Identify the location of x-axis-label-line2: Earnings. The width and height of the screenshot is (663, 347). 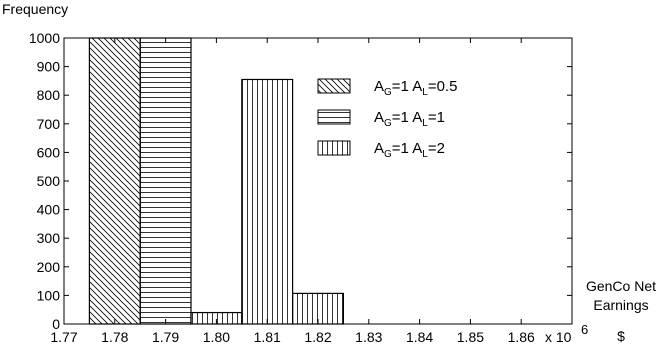
(620, 305).